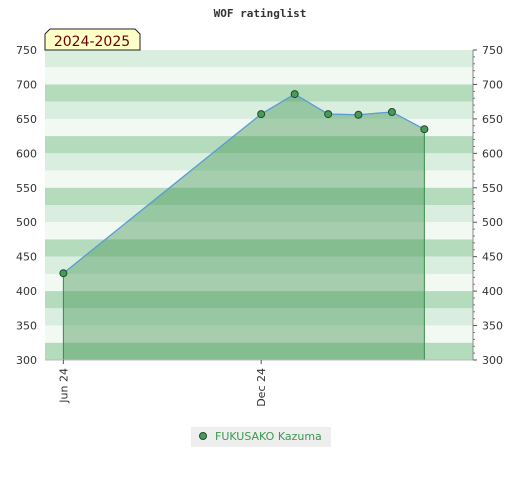 The height and width of the screenshot is (480, 520). What do you see at coordinates (26, 257) in the screenshot?
I see `y-tick-label-left: 450` at bounding box center [26, 257].